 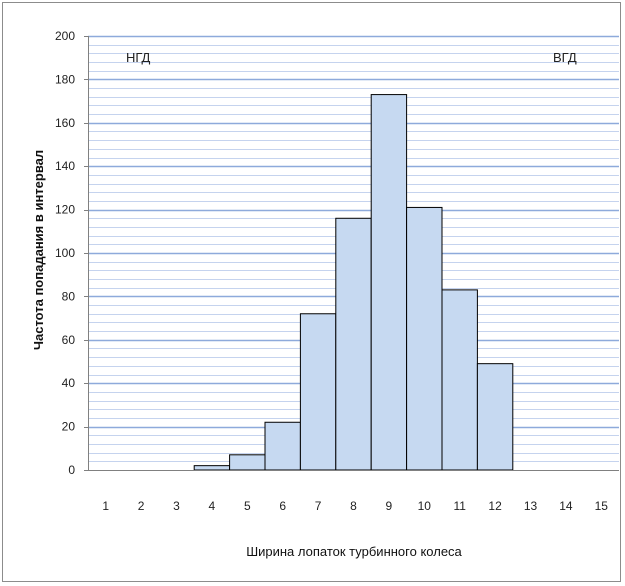 What do you see at coordinates (65, 36) in the screenshot?
I see `y-tick-label: 200` at bounding box center [65, 36].